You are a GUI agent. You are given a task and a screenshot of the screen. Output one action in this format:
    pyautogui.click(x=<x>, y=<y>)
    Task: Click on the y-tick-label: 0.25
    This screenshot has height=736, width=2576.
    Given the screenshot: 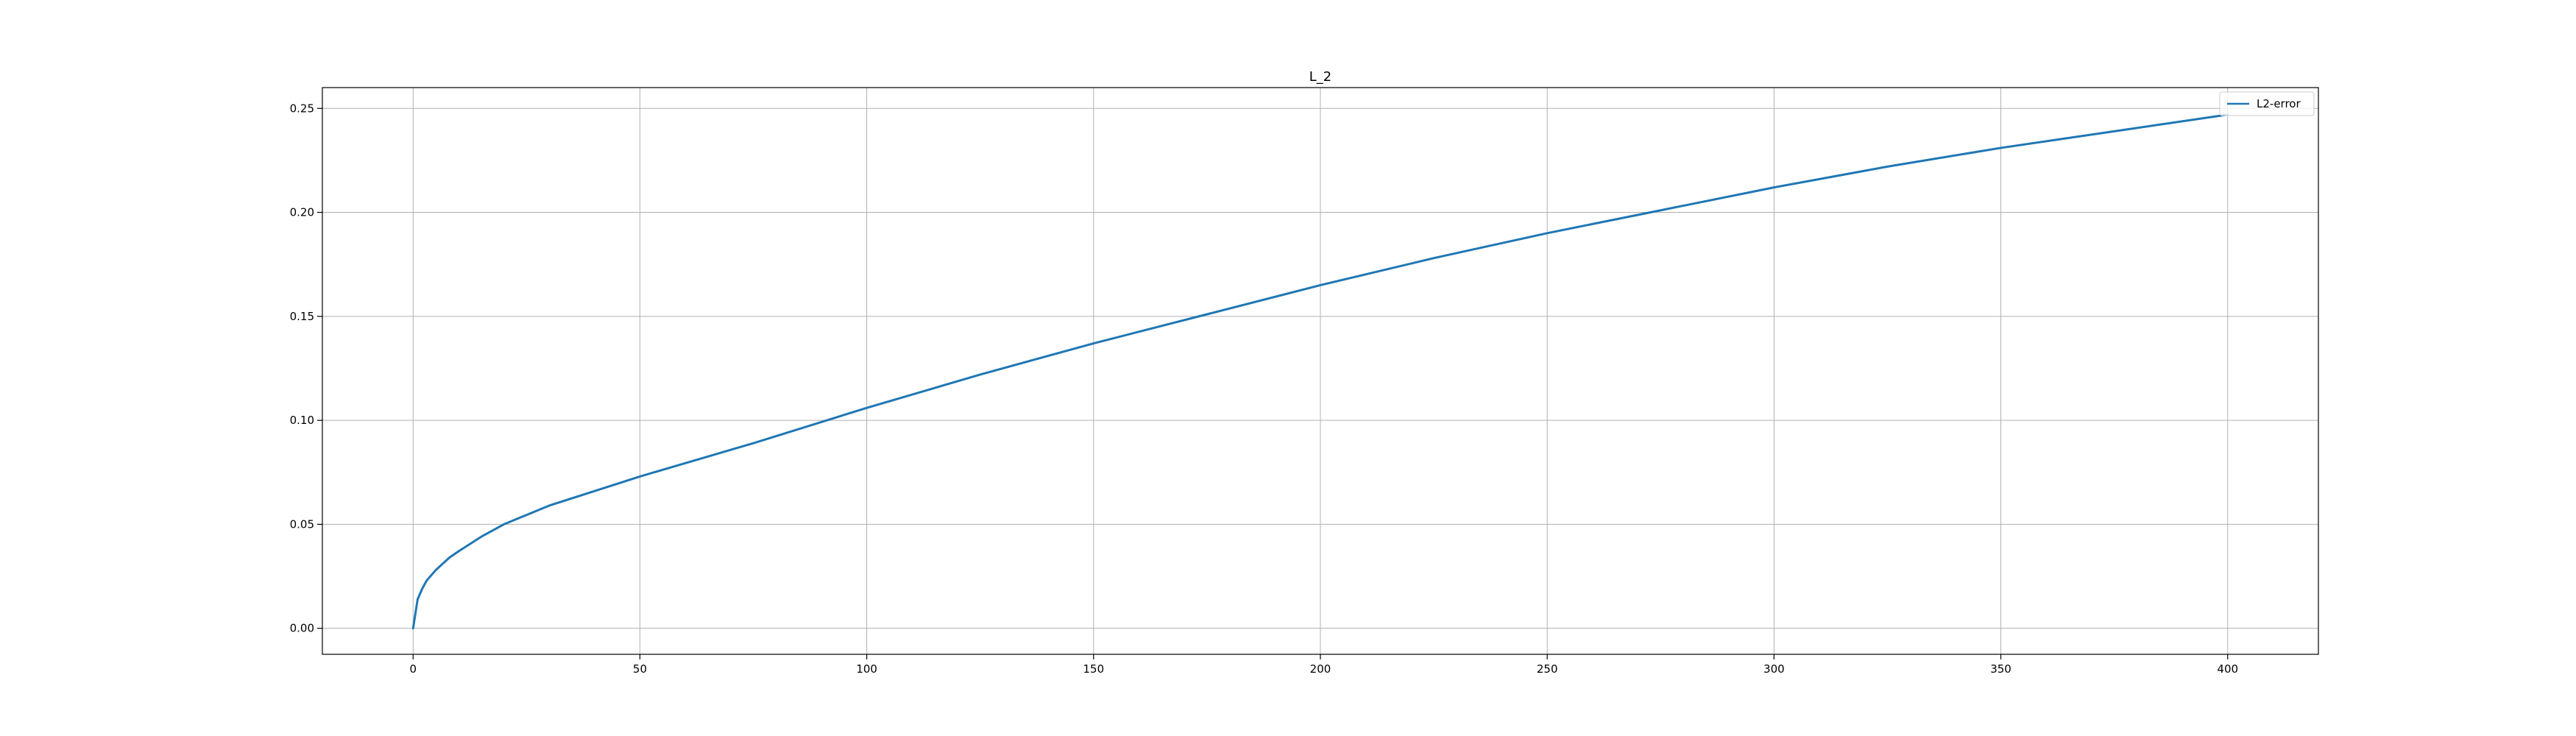 What is the action you would take?
    pyautogui.click(x=302, y=108)
    